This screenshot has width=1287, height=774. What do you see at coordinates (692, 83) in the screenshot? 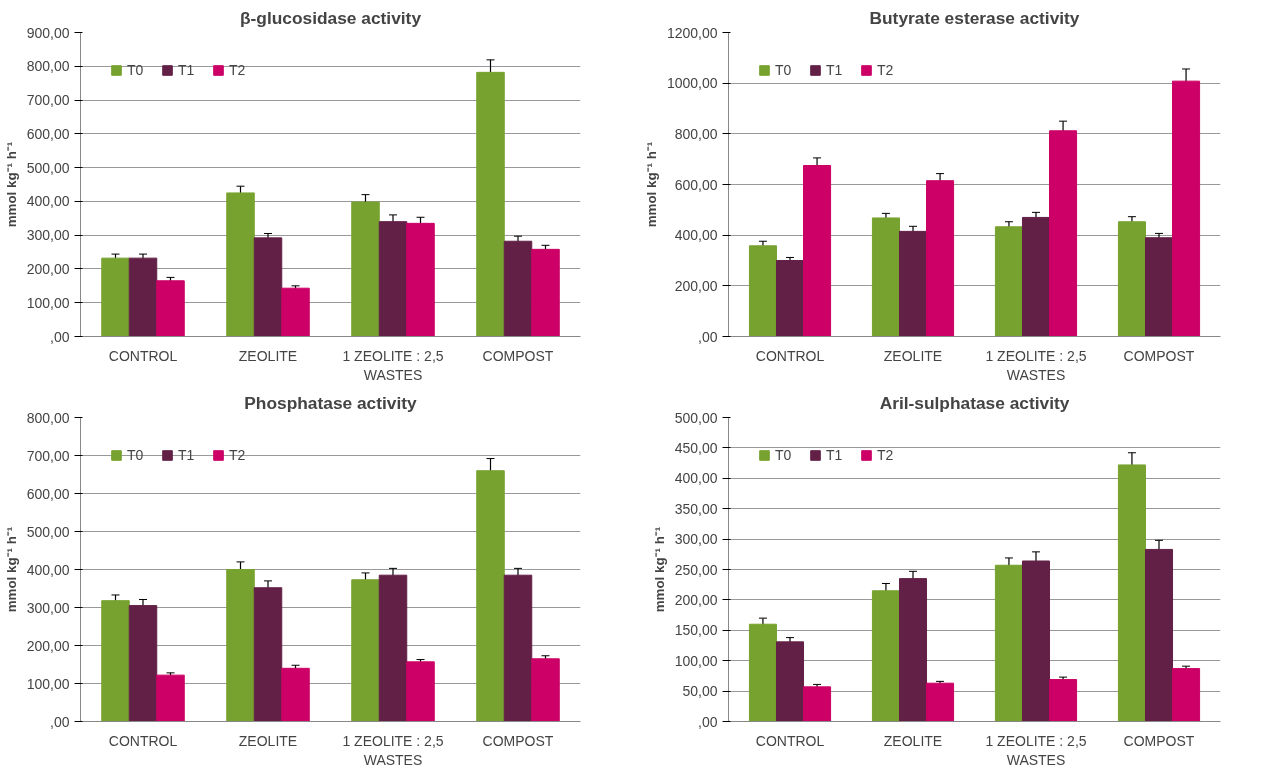
I see `y-tick-label: 1000,00` at bounding box center [692, 83].